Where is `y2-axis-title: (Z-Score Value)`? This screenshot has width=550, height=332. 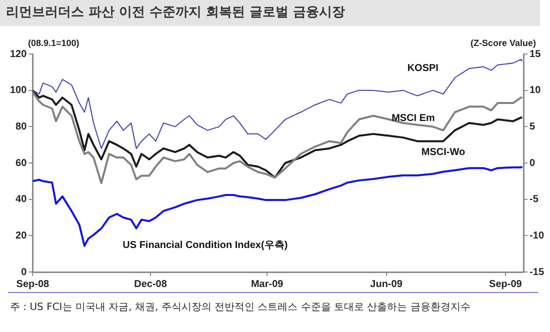
y2-axis-title: (Z-Score Value) is located at coordinates (503, 43).